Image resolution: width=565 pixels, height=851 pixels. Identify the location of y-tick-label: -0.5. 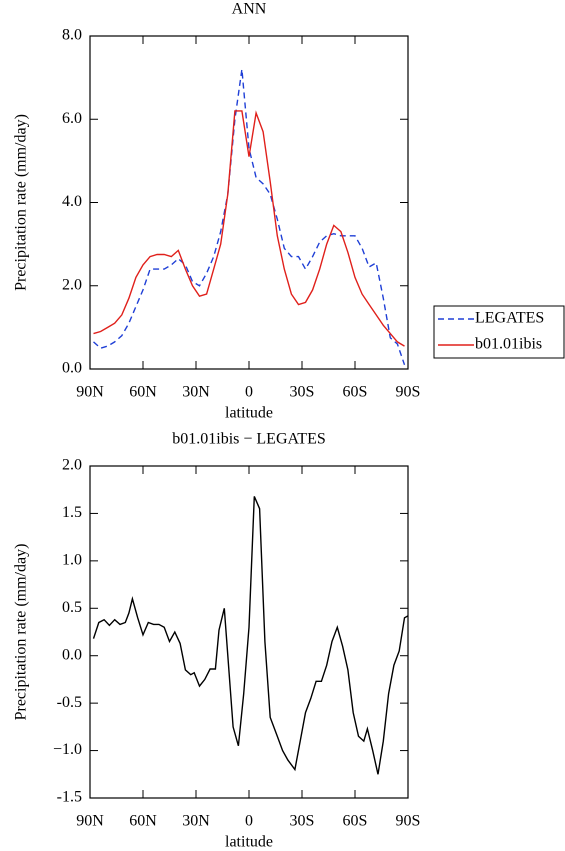
(69, 702).